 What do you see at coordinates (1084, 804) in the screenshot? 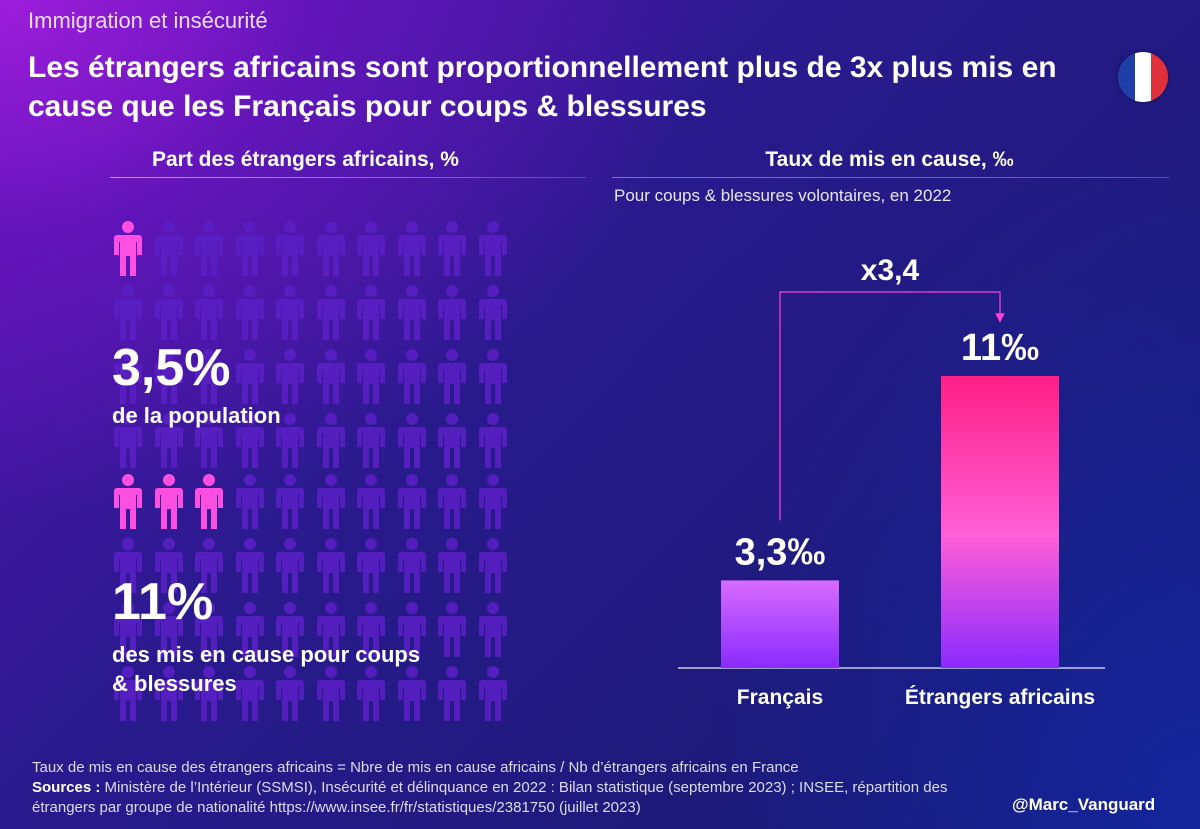
I see `author-handle: @Marc_Vanguard` at bounding box center [1084, 804].